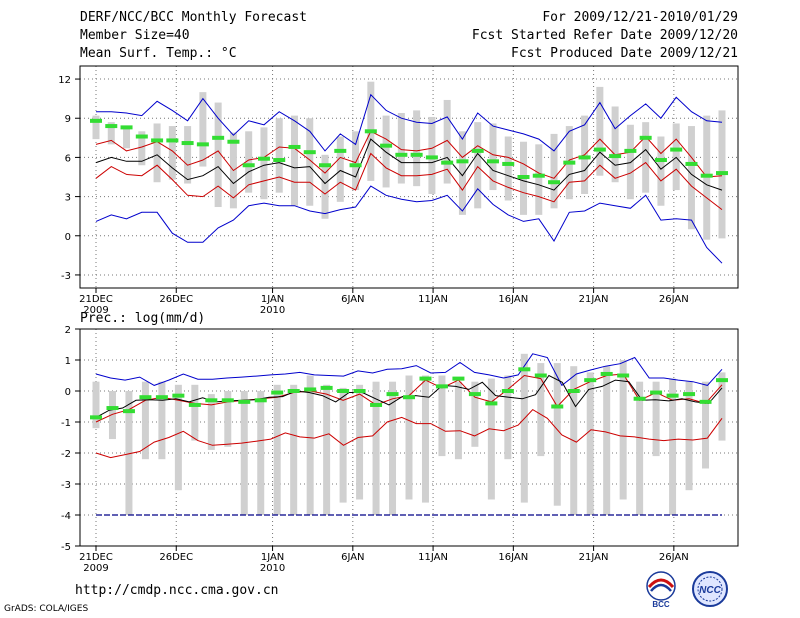 The image size is (800, 618). Describe the element at coordinates (158, 53) in the screenshot. I see `variable-label: Mean Surf. Temp.: °C` at that location.